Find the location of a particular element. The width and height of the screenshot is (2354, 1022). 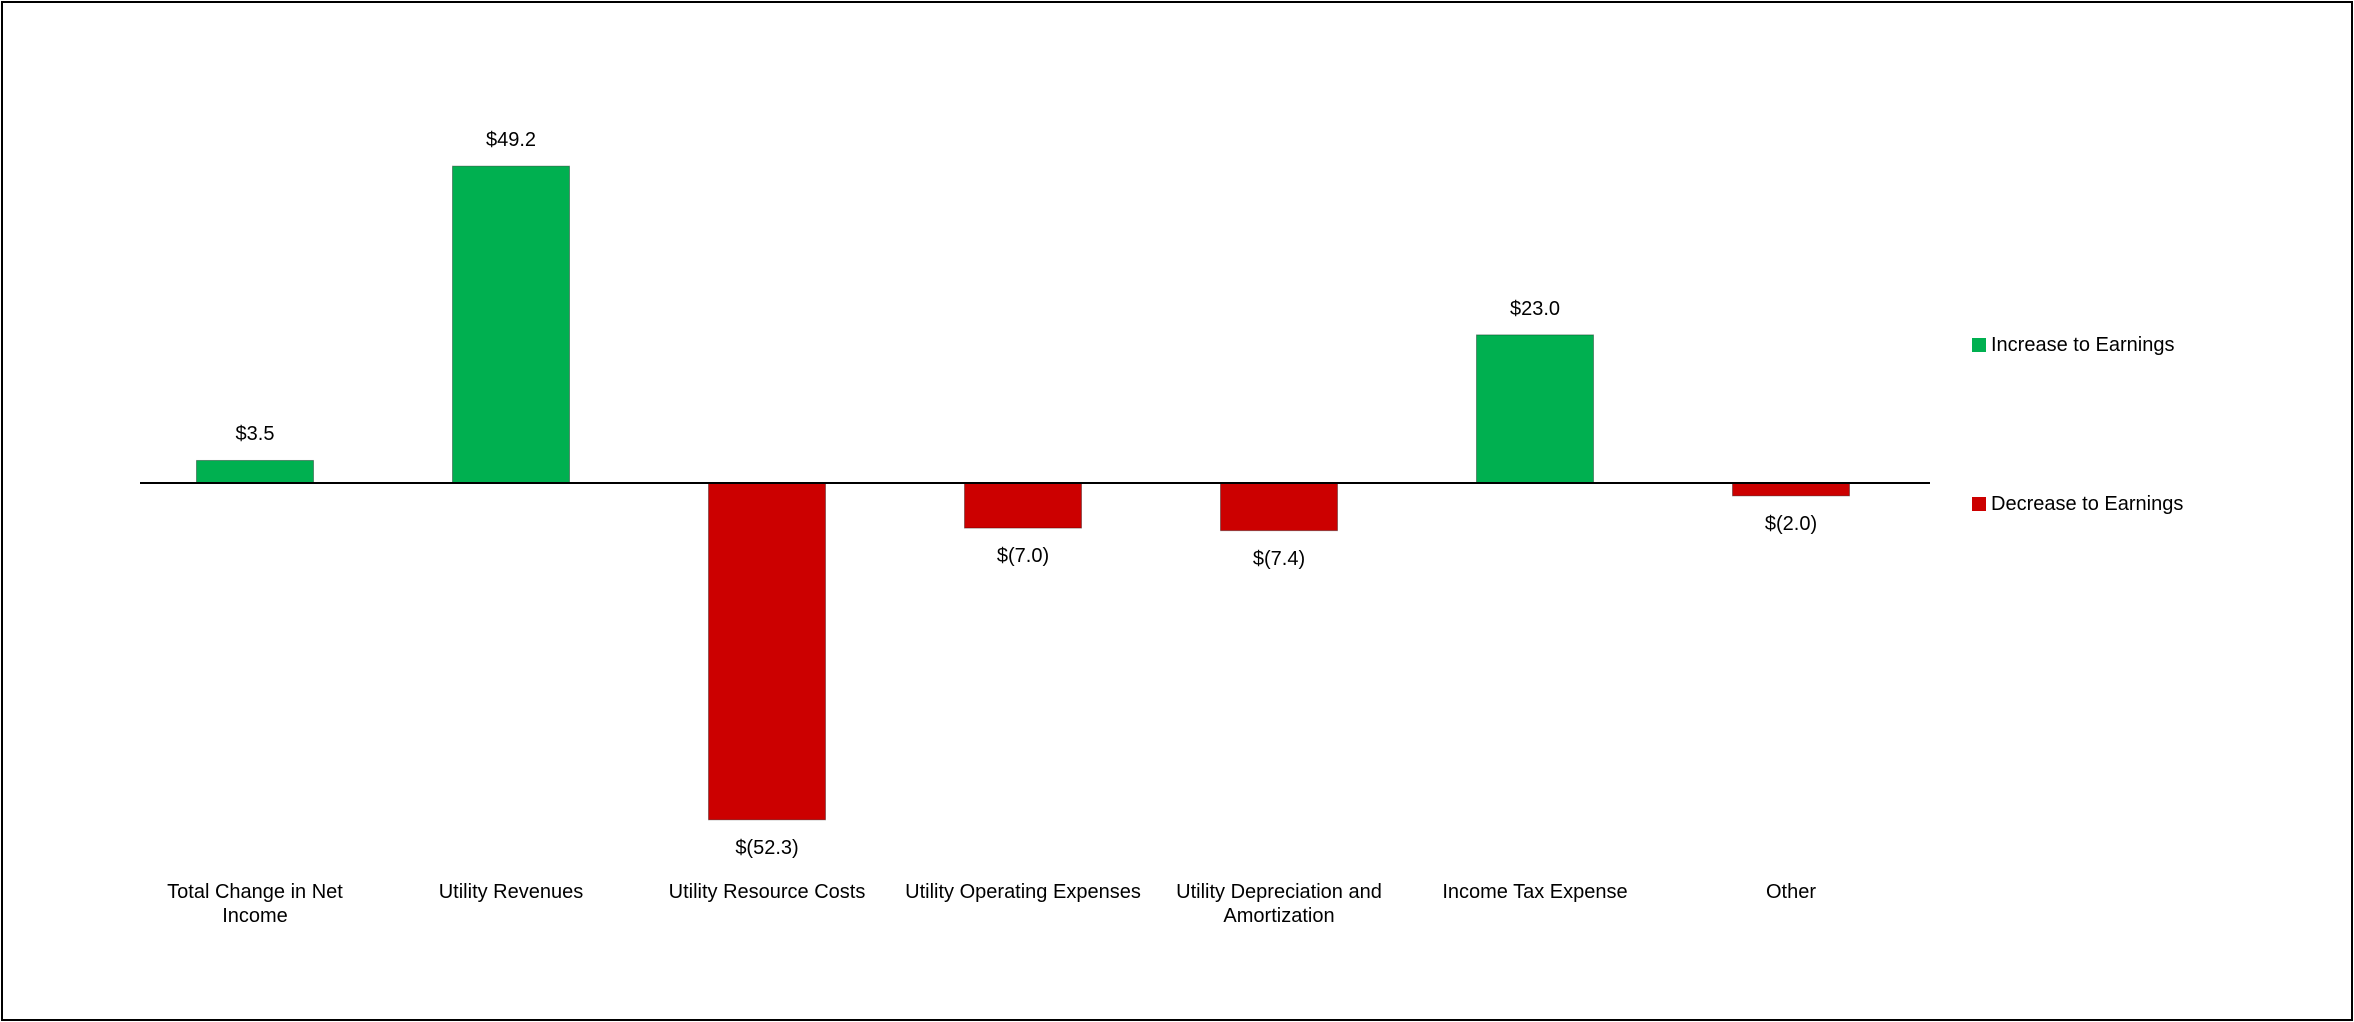

x-tick-label: Utility Depreciation and Amortization is located at coordinates (1279, 904).